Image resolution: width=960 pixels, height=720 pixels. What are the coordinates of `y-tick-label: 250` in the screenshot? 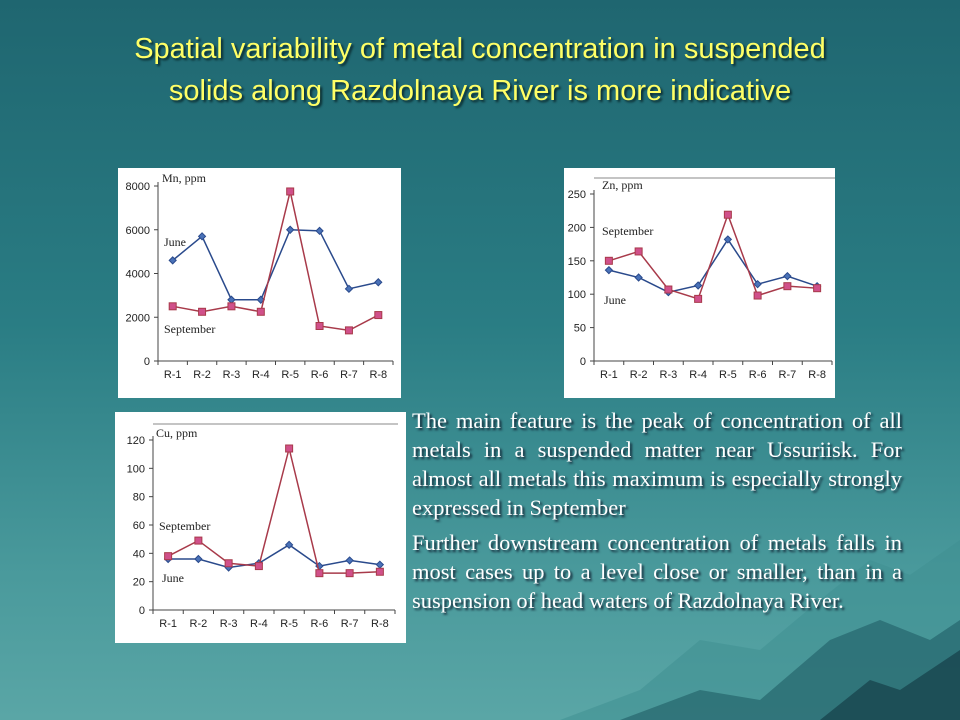 It's located at (577, 195).